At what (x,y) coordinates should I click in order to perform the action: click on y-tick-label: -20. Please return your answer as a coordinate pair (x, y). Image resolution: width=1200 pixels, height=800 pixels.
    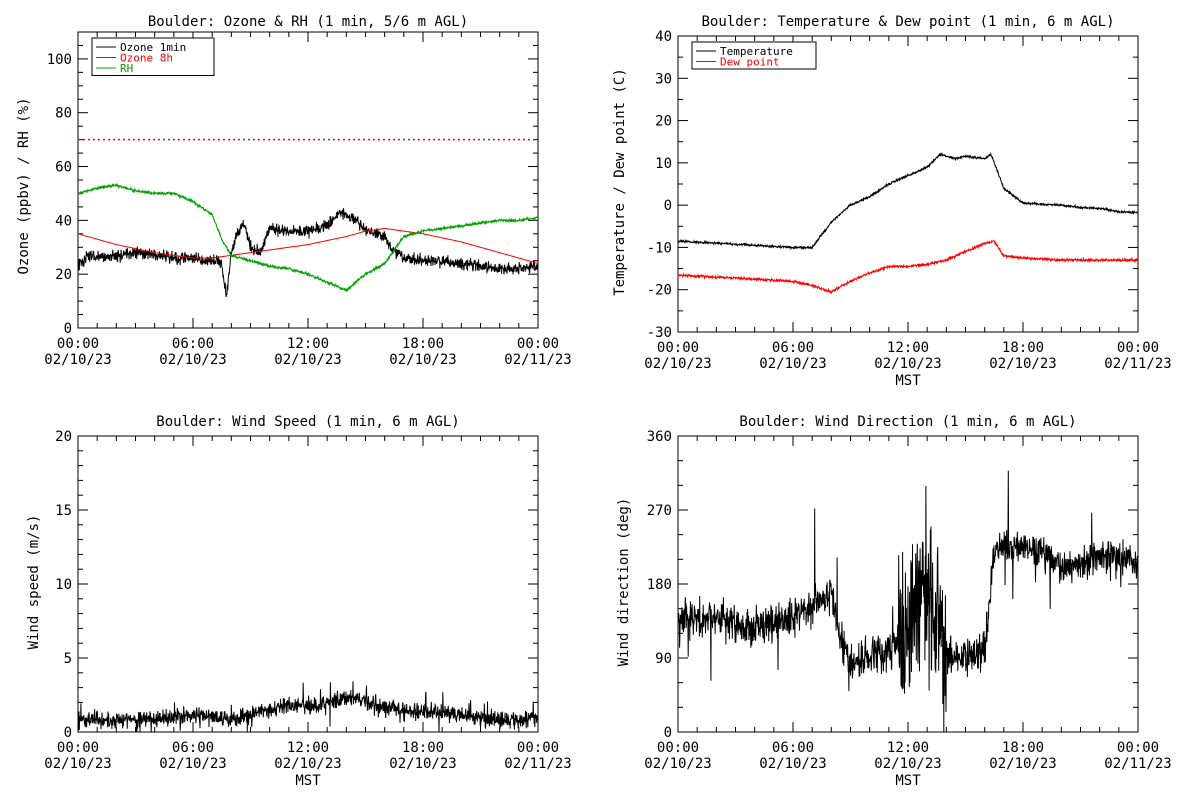
    Looking at the image, I should click on (659, 291).